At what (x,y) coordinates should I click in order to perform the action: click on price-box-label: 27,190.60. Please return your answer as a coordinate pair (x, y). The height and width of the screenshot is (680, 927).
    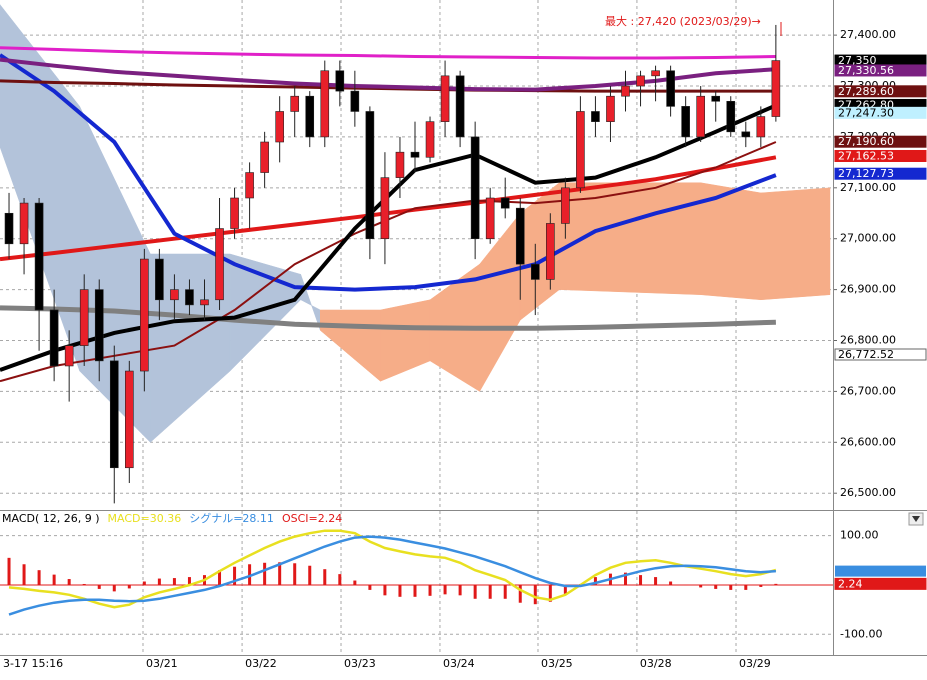
    Looking at the image, I should click on (866, 141).